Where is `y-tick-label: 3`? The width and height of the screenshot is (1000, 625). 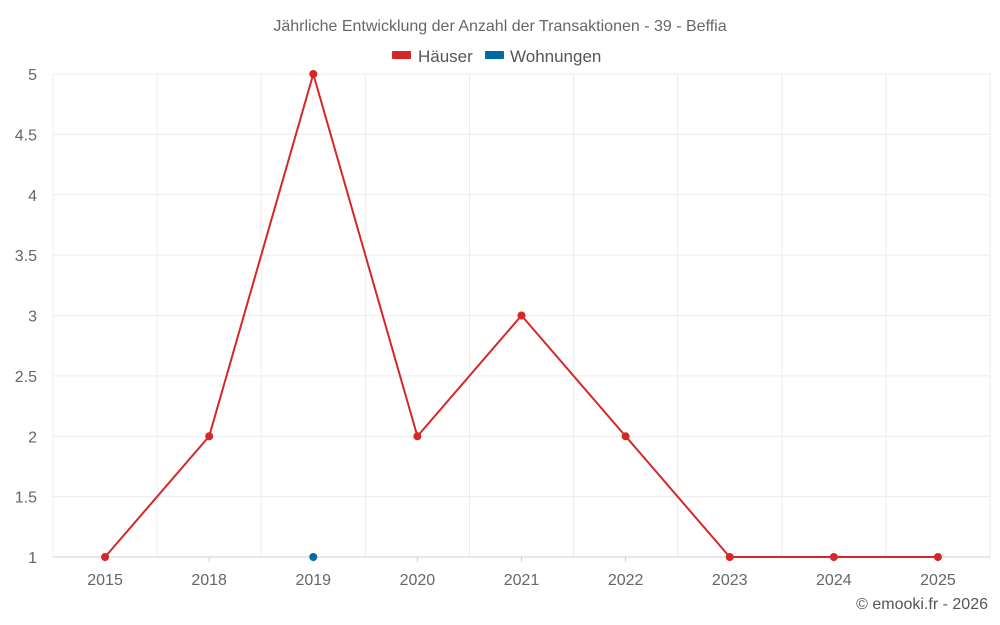
y-tick-label: 3 is located at coordinates (32, 317).